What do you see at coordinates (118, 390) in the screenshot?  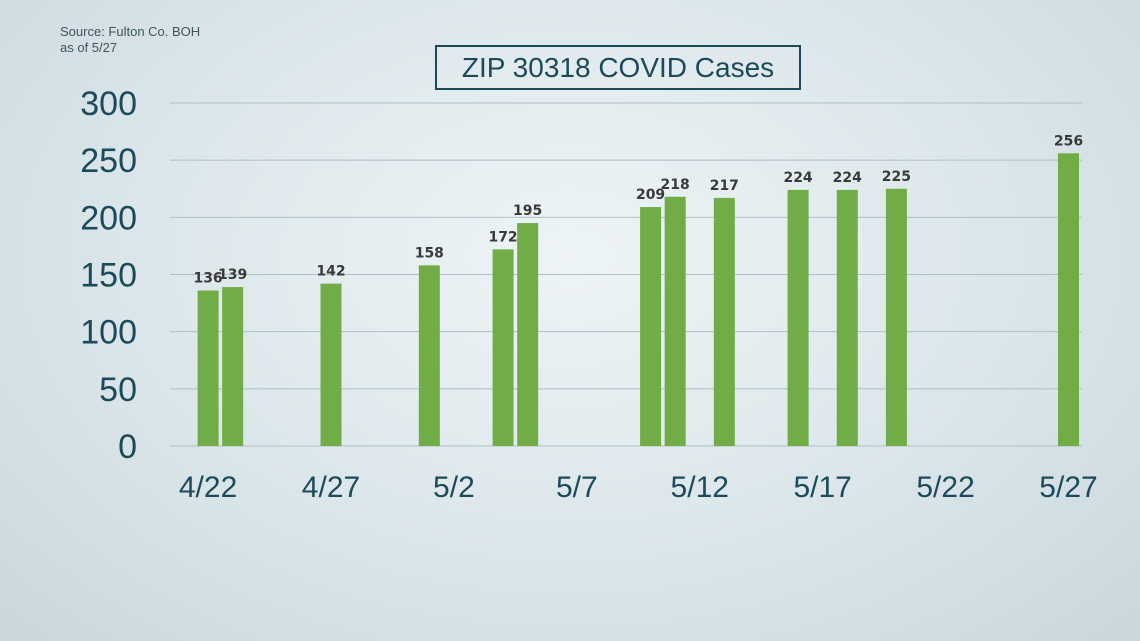 I see `y-tick-label: 50` at bounding box center [118, 390].